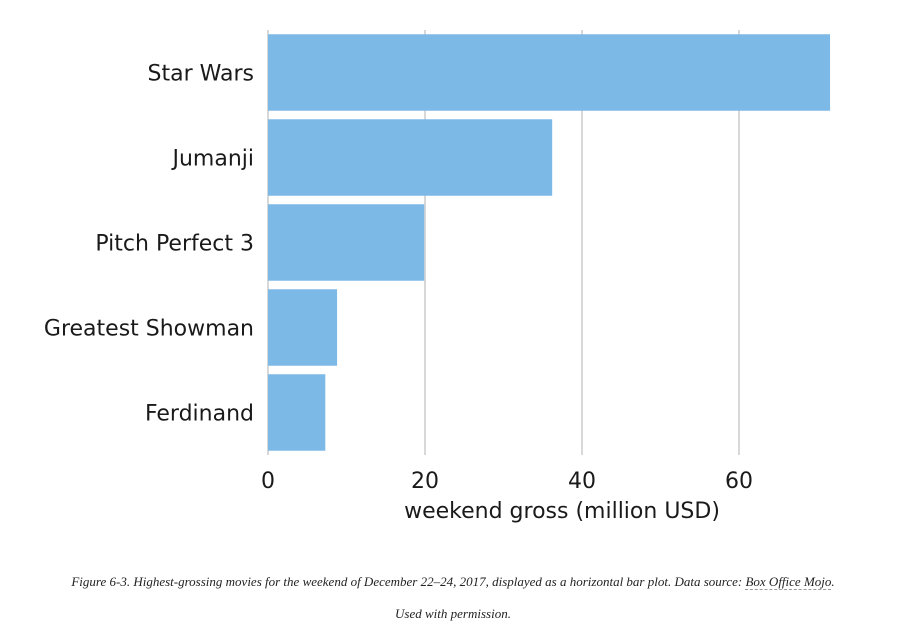  Describe the element at coordinates (199, 414) in the screenshot. I see `category-label: Ferdinand` at that location.